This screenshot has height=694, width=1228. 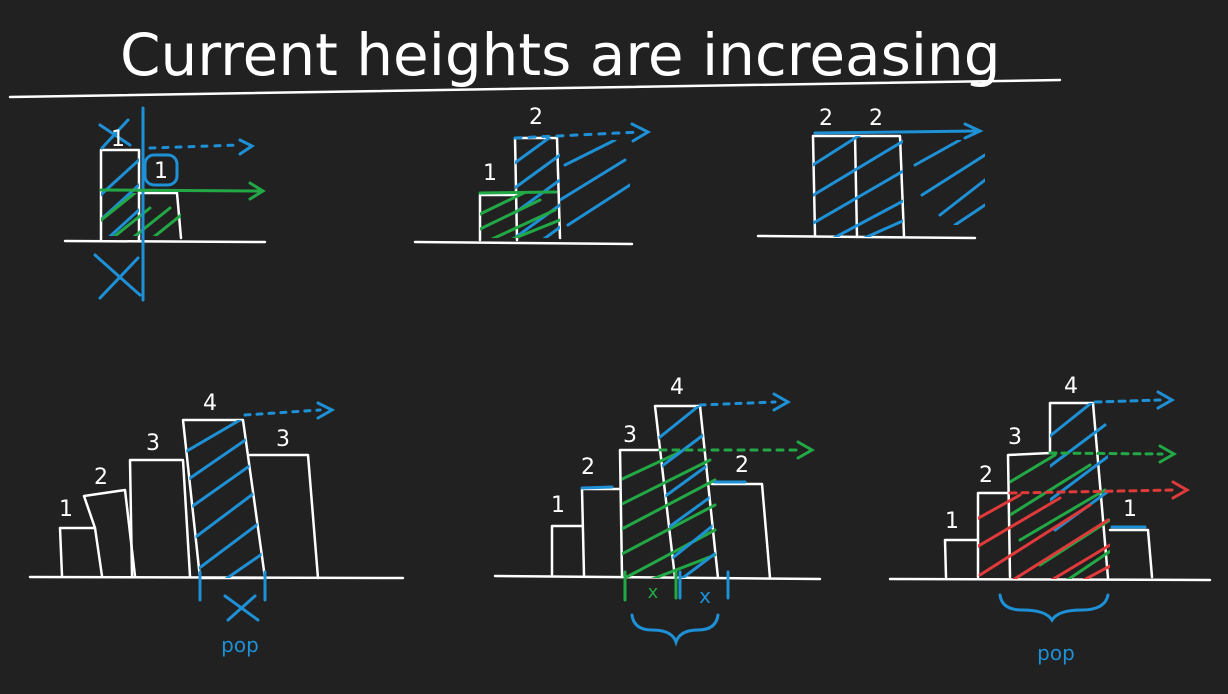 I want to click on panel-6: pop 1 2 3 4 1, so click(x=1050, y=519).